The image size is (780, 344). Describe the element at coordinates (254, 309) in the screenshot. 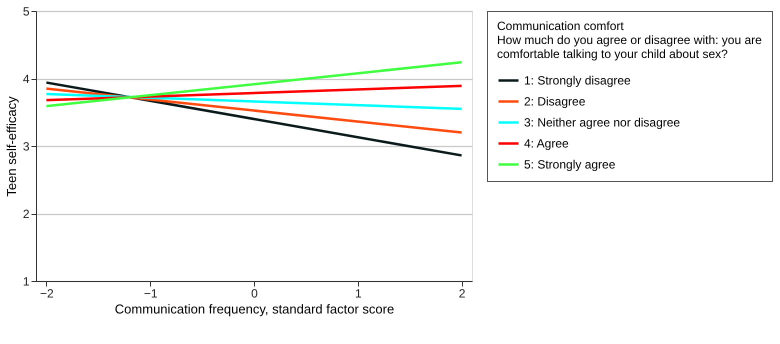

I see `x-axis-title: Communication frequency, standard factor score` at that location.